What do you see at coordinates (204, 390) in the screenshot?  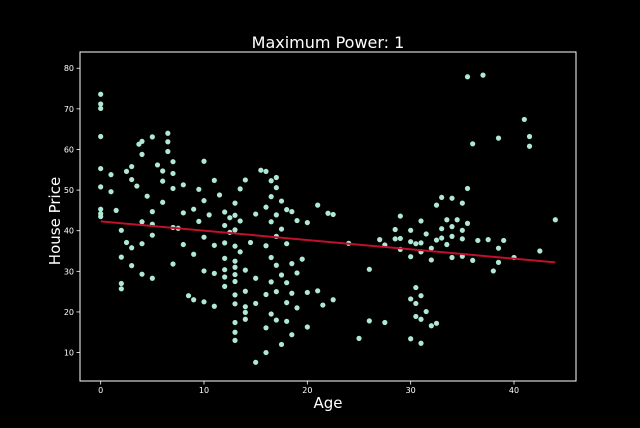 I see `x-tick-label-10: 10` at bounding box center [204, 390].